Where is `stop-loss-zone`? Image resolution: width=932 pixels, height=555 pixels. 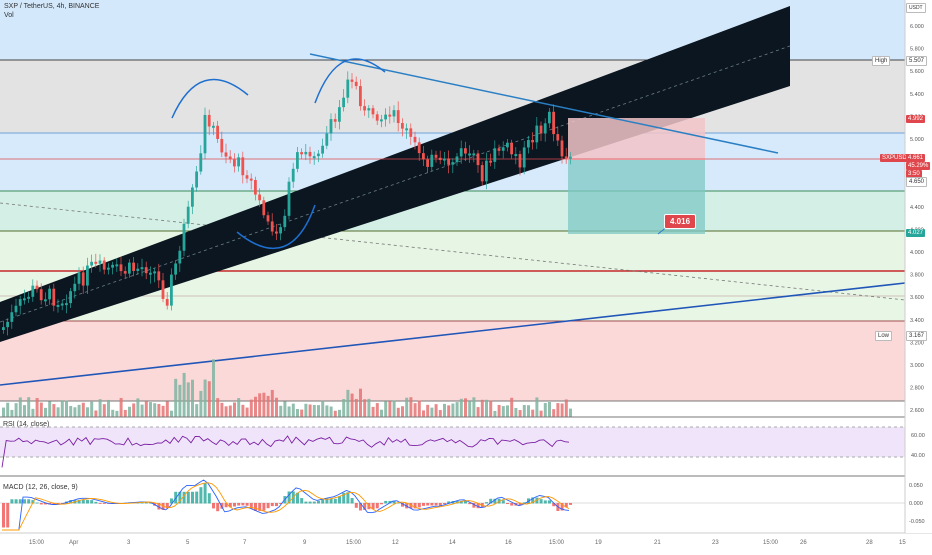
stop-loss-zone is located at coordinates (636, 139).